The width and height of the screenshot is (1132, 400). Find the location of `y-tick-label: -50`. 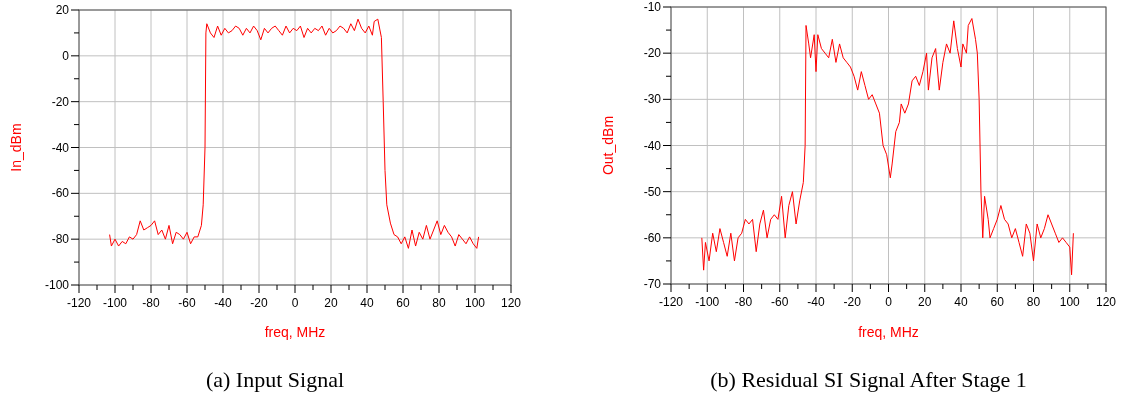

y-tick-label: -50 is located at coordinates (652, 191).